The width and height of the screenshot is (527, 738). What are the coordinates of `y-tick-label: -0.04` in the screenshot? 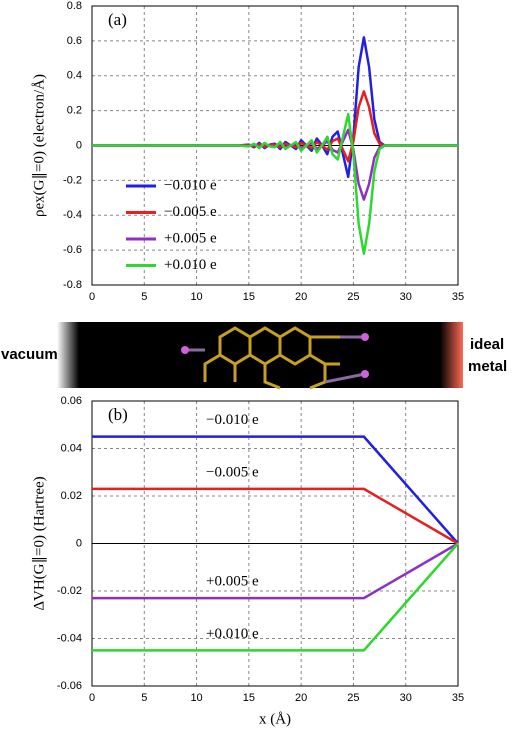 It's located at (69, 638).